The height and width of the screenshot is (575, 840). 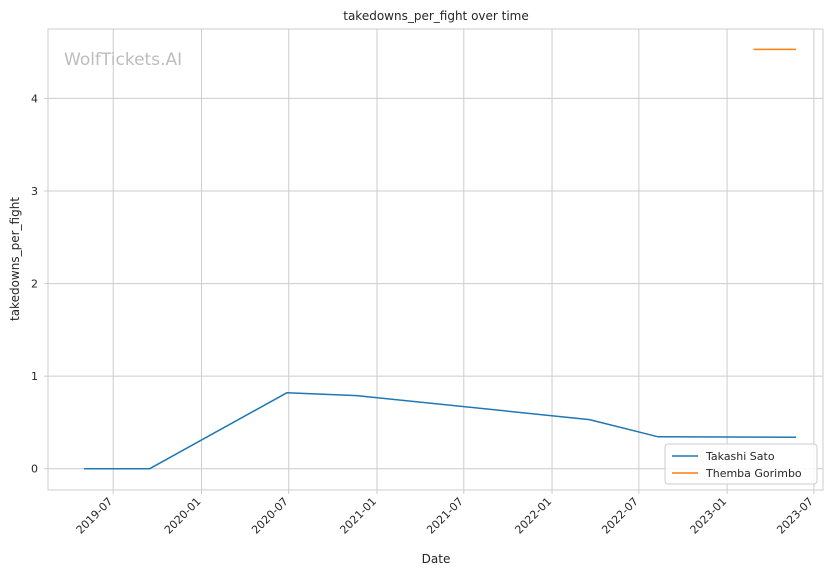 I want to click on y-tick-label: 4, so click(x=34, y=98).